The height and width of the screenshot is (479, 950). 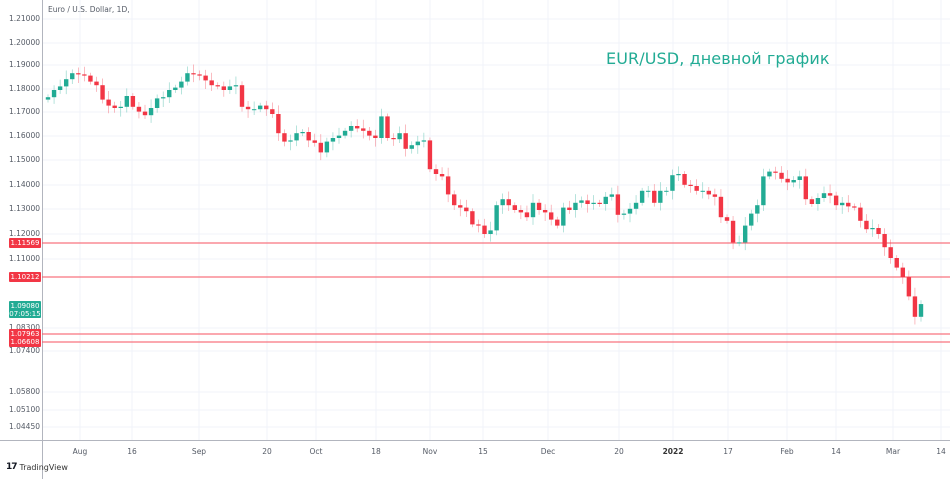 What do you see at coordinates (43, 467) in the screenshot?
I see `brand-name: TradingView` at bounding box center [43, 467].